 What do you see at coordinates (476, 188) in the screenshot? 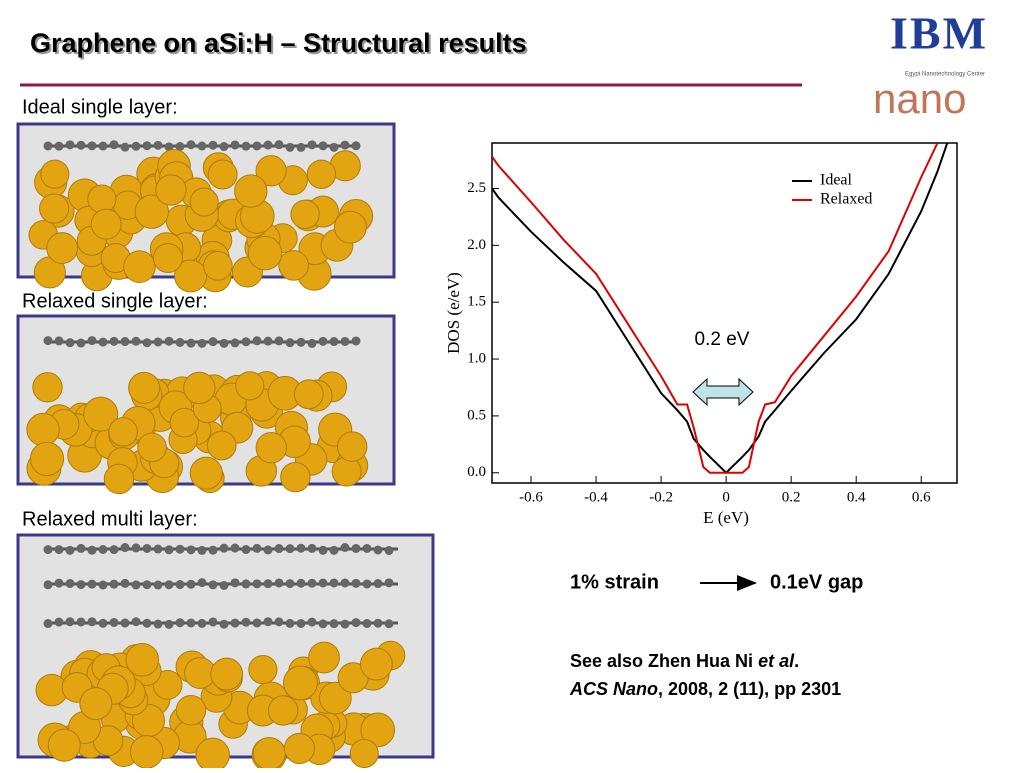
I see `y-tick-label: 2.5` at bounding box center [476, 188].